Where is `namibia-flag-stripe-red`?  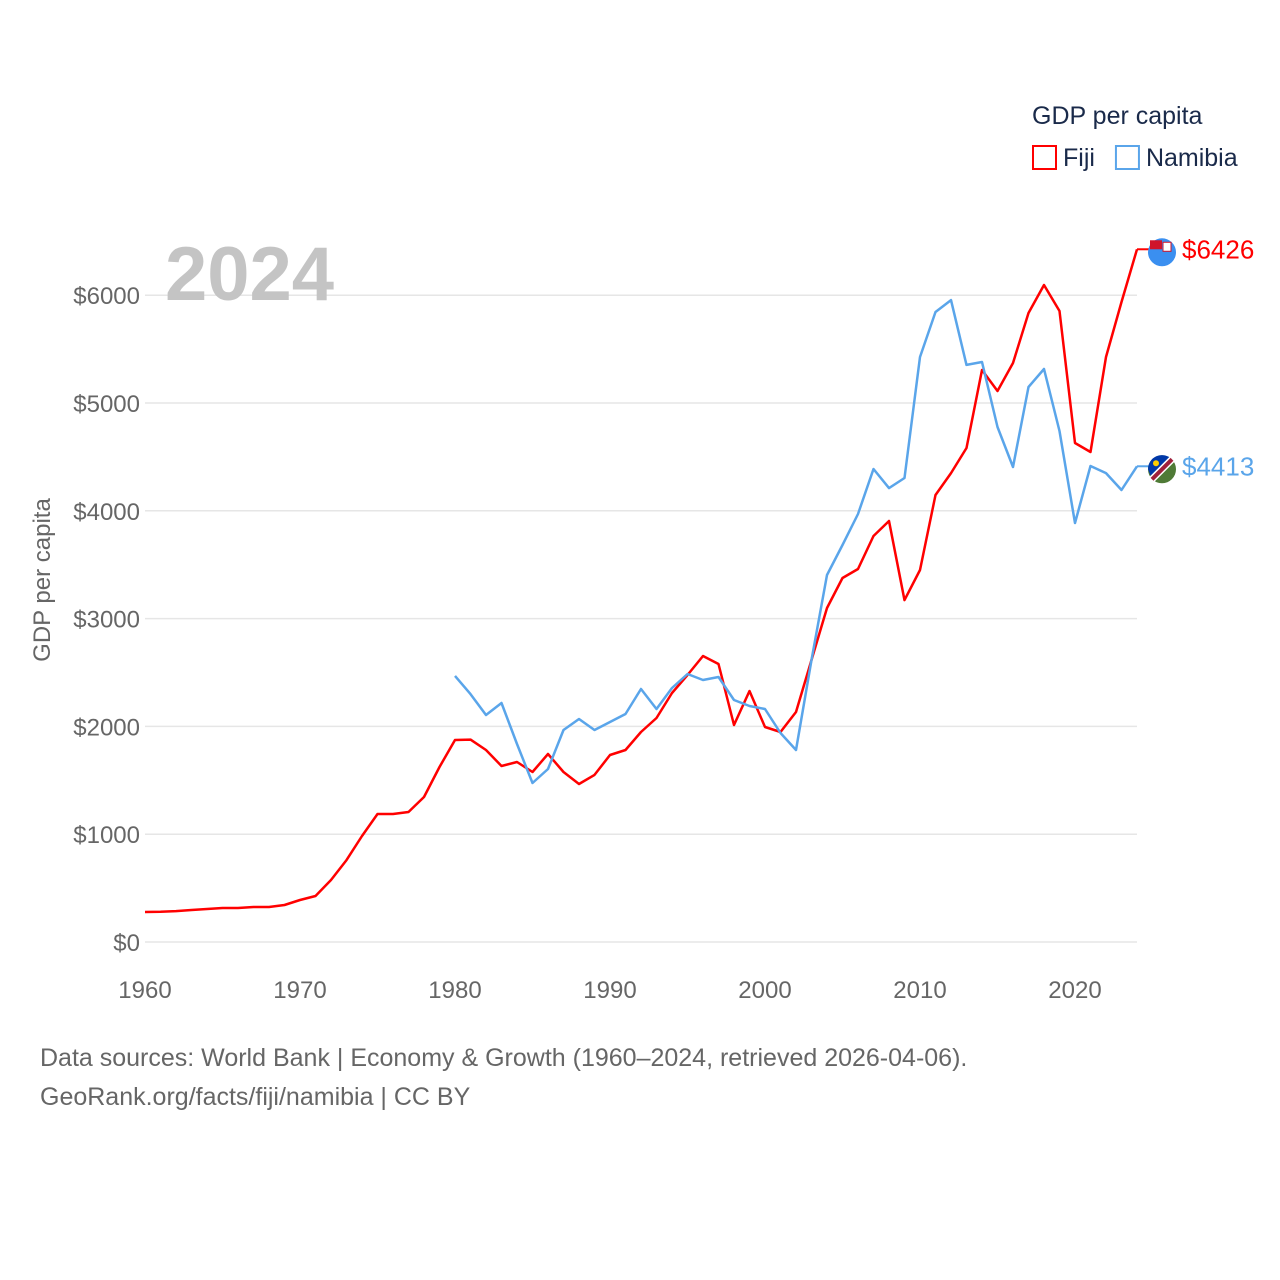
namibia-flag-stripe-red is located at coordinates (1162, 469).